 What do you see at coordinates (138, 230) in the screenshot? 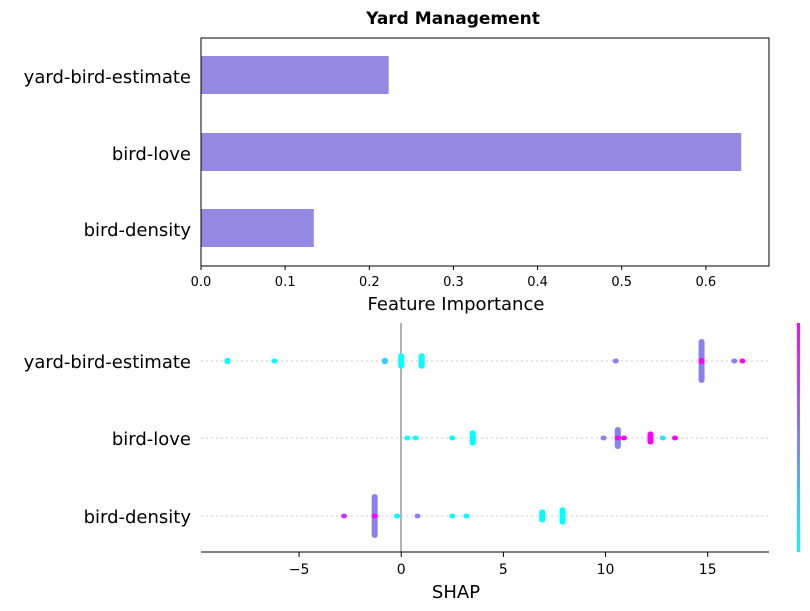
I see `bar-category-label-bird-density: bird-density` at bounding box center [138, 230].